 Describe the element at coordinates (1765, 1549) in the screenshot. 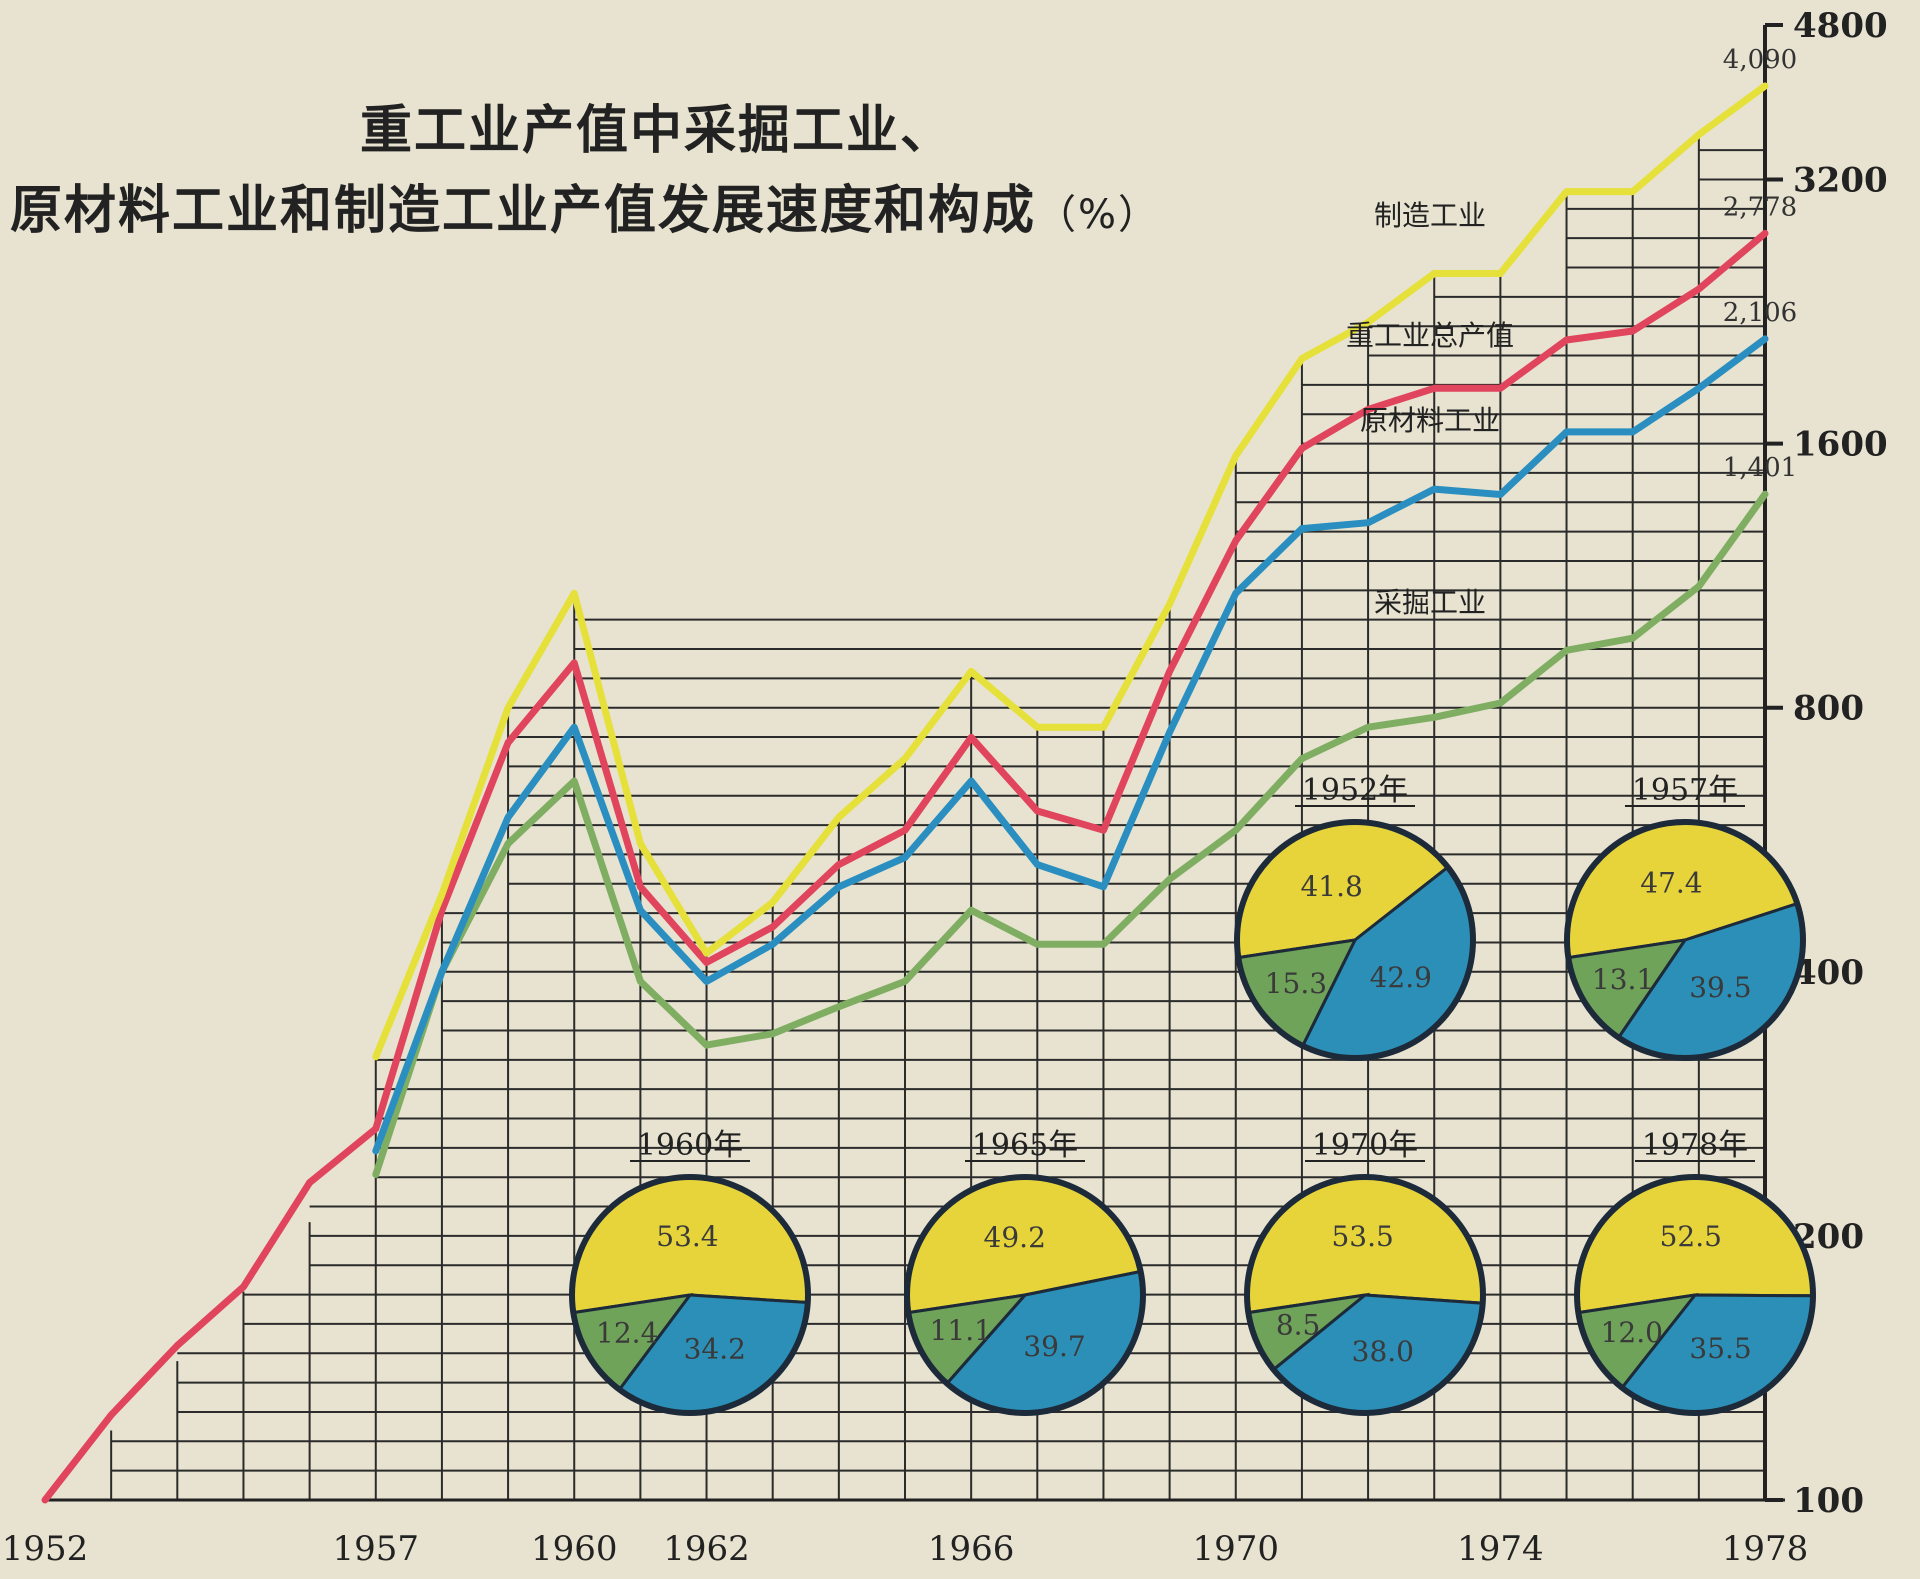

I see `x-tick-label: 1978` at that location.